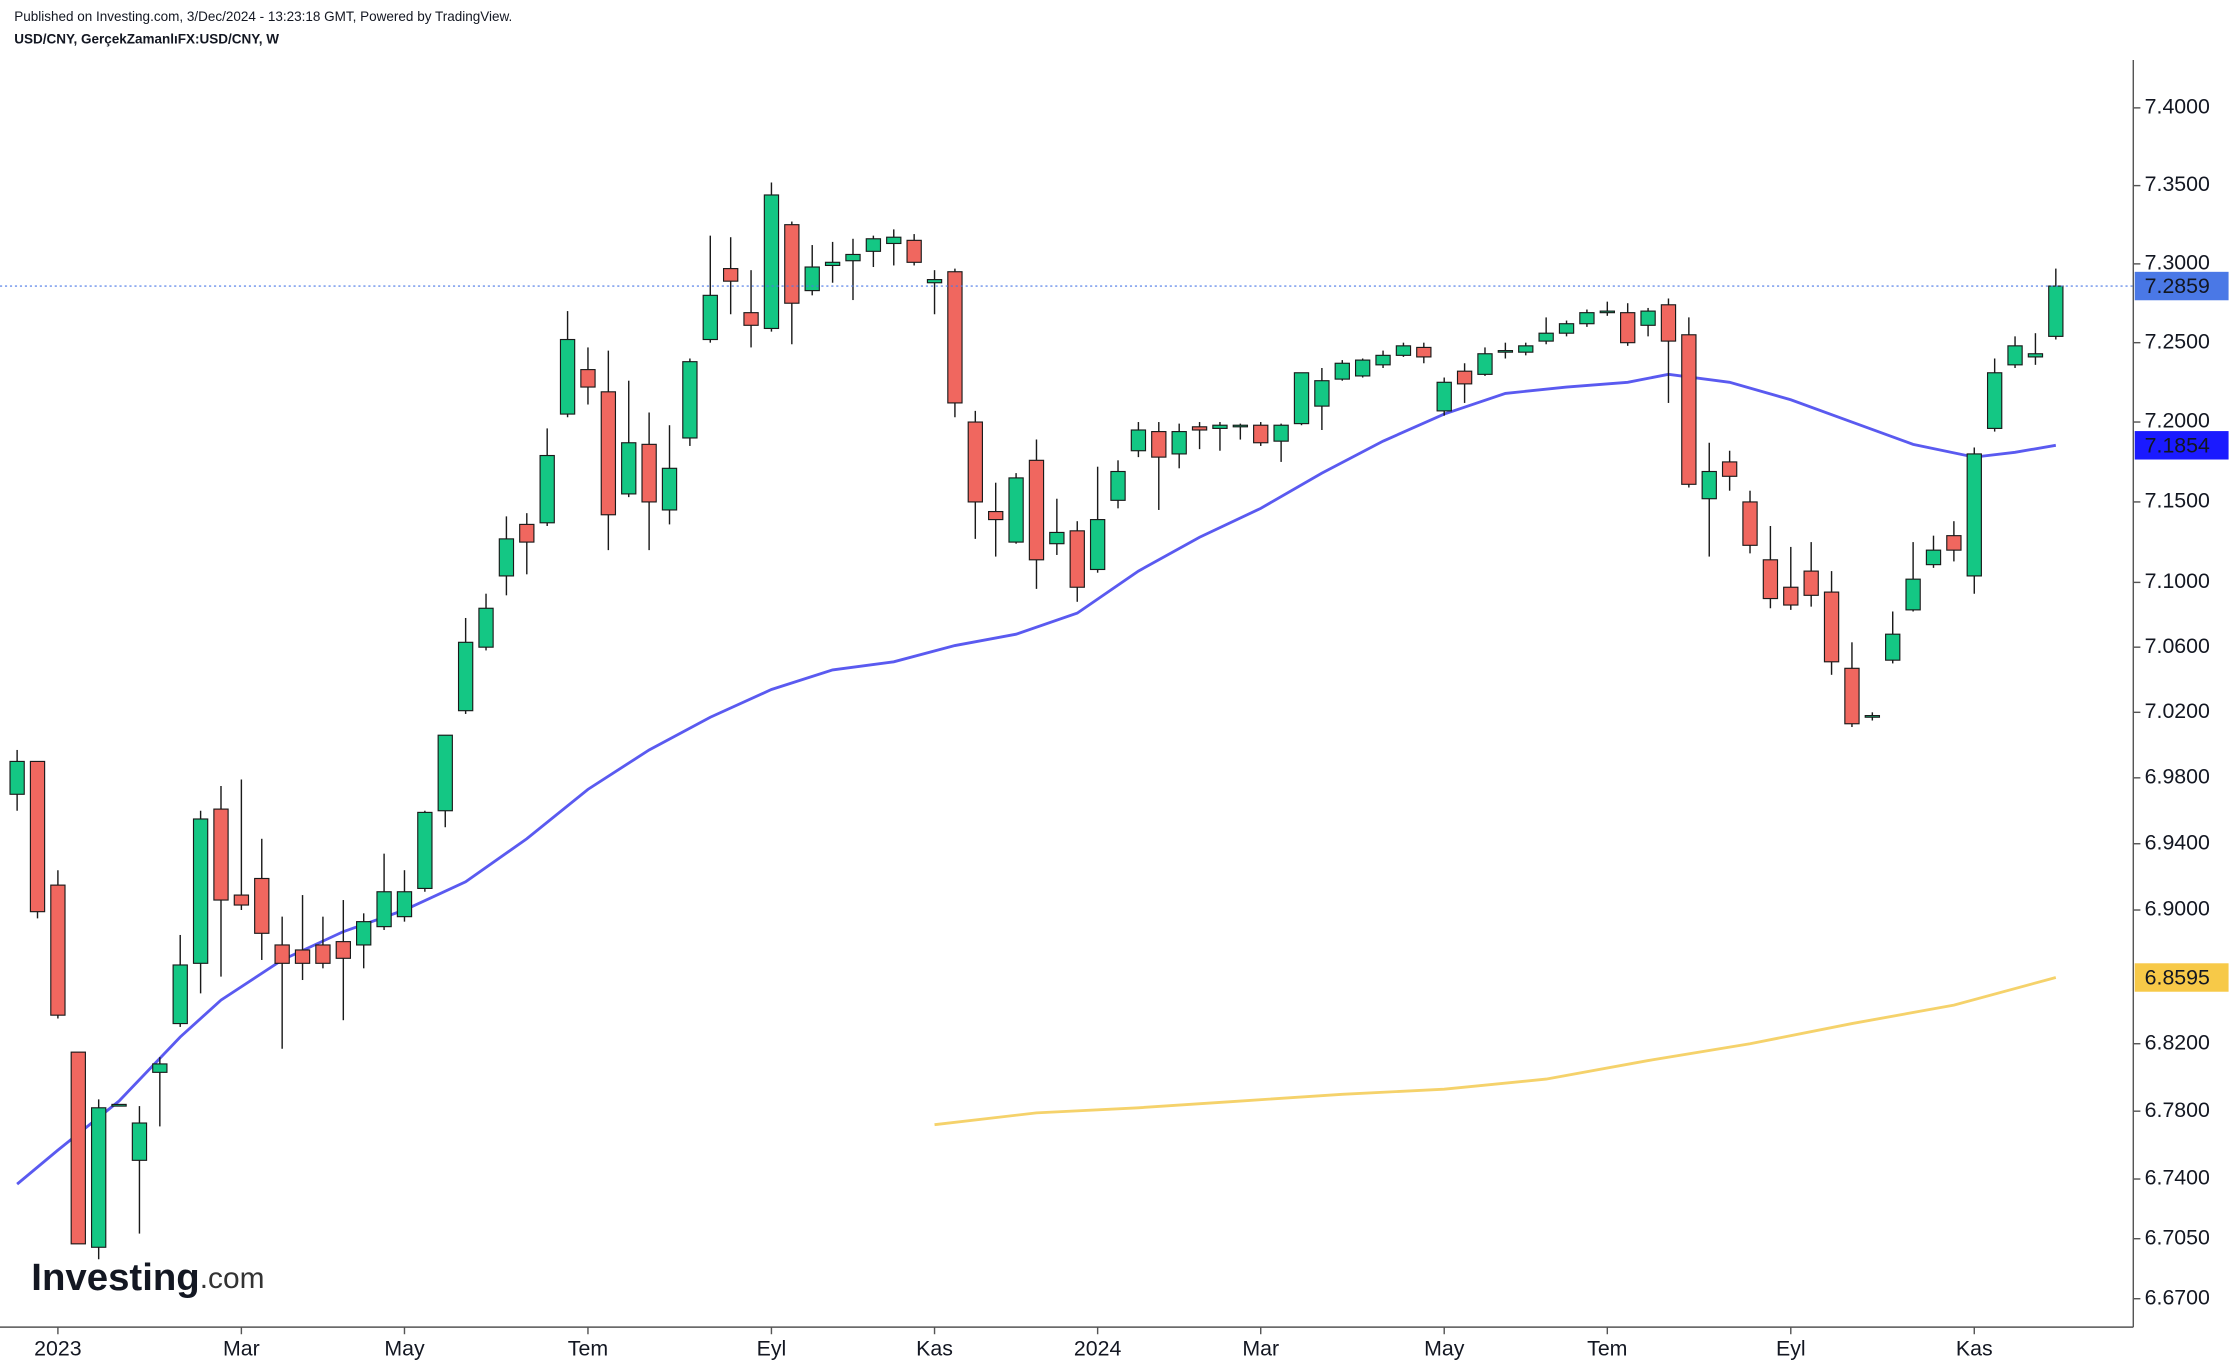 This screenshot has height=1370, width=2230. What do you see at coordinates (2177, 1178) in the screenshot?
I see `y-tick-label: 6.7400` at bounding box center [2177, 1178].